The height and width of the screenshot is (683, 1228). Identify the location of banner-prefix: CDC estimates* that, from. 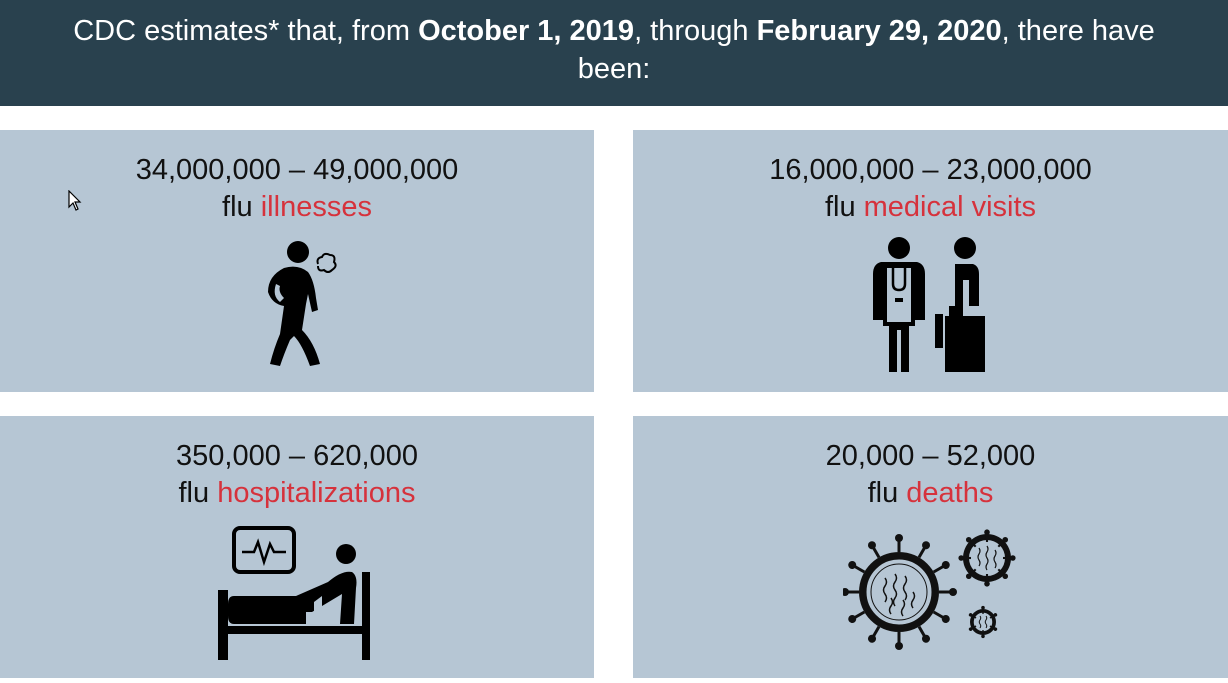
(246, 31).